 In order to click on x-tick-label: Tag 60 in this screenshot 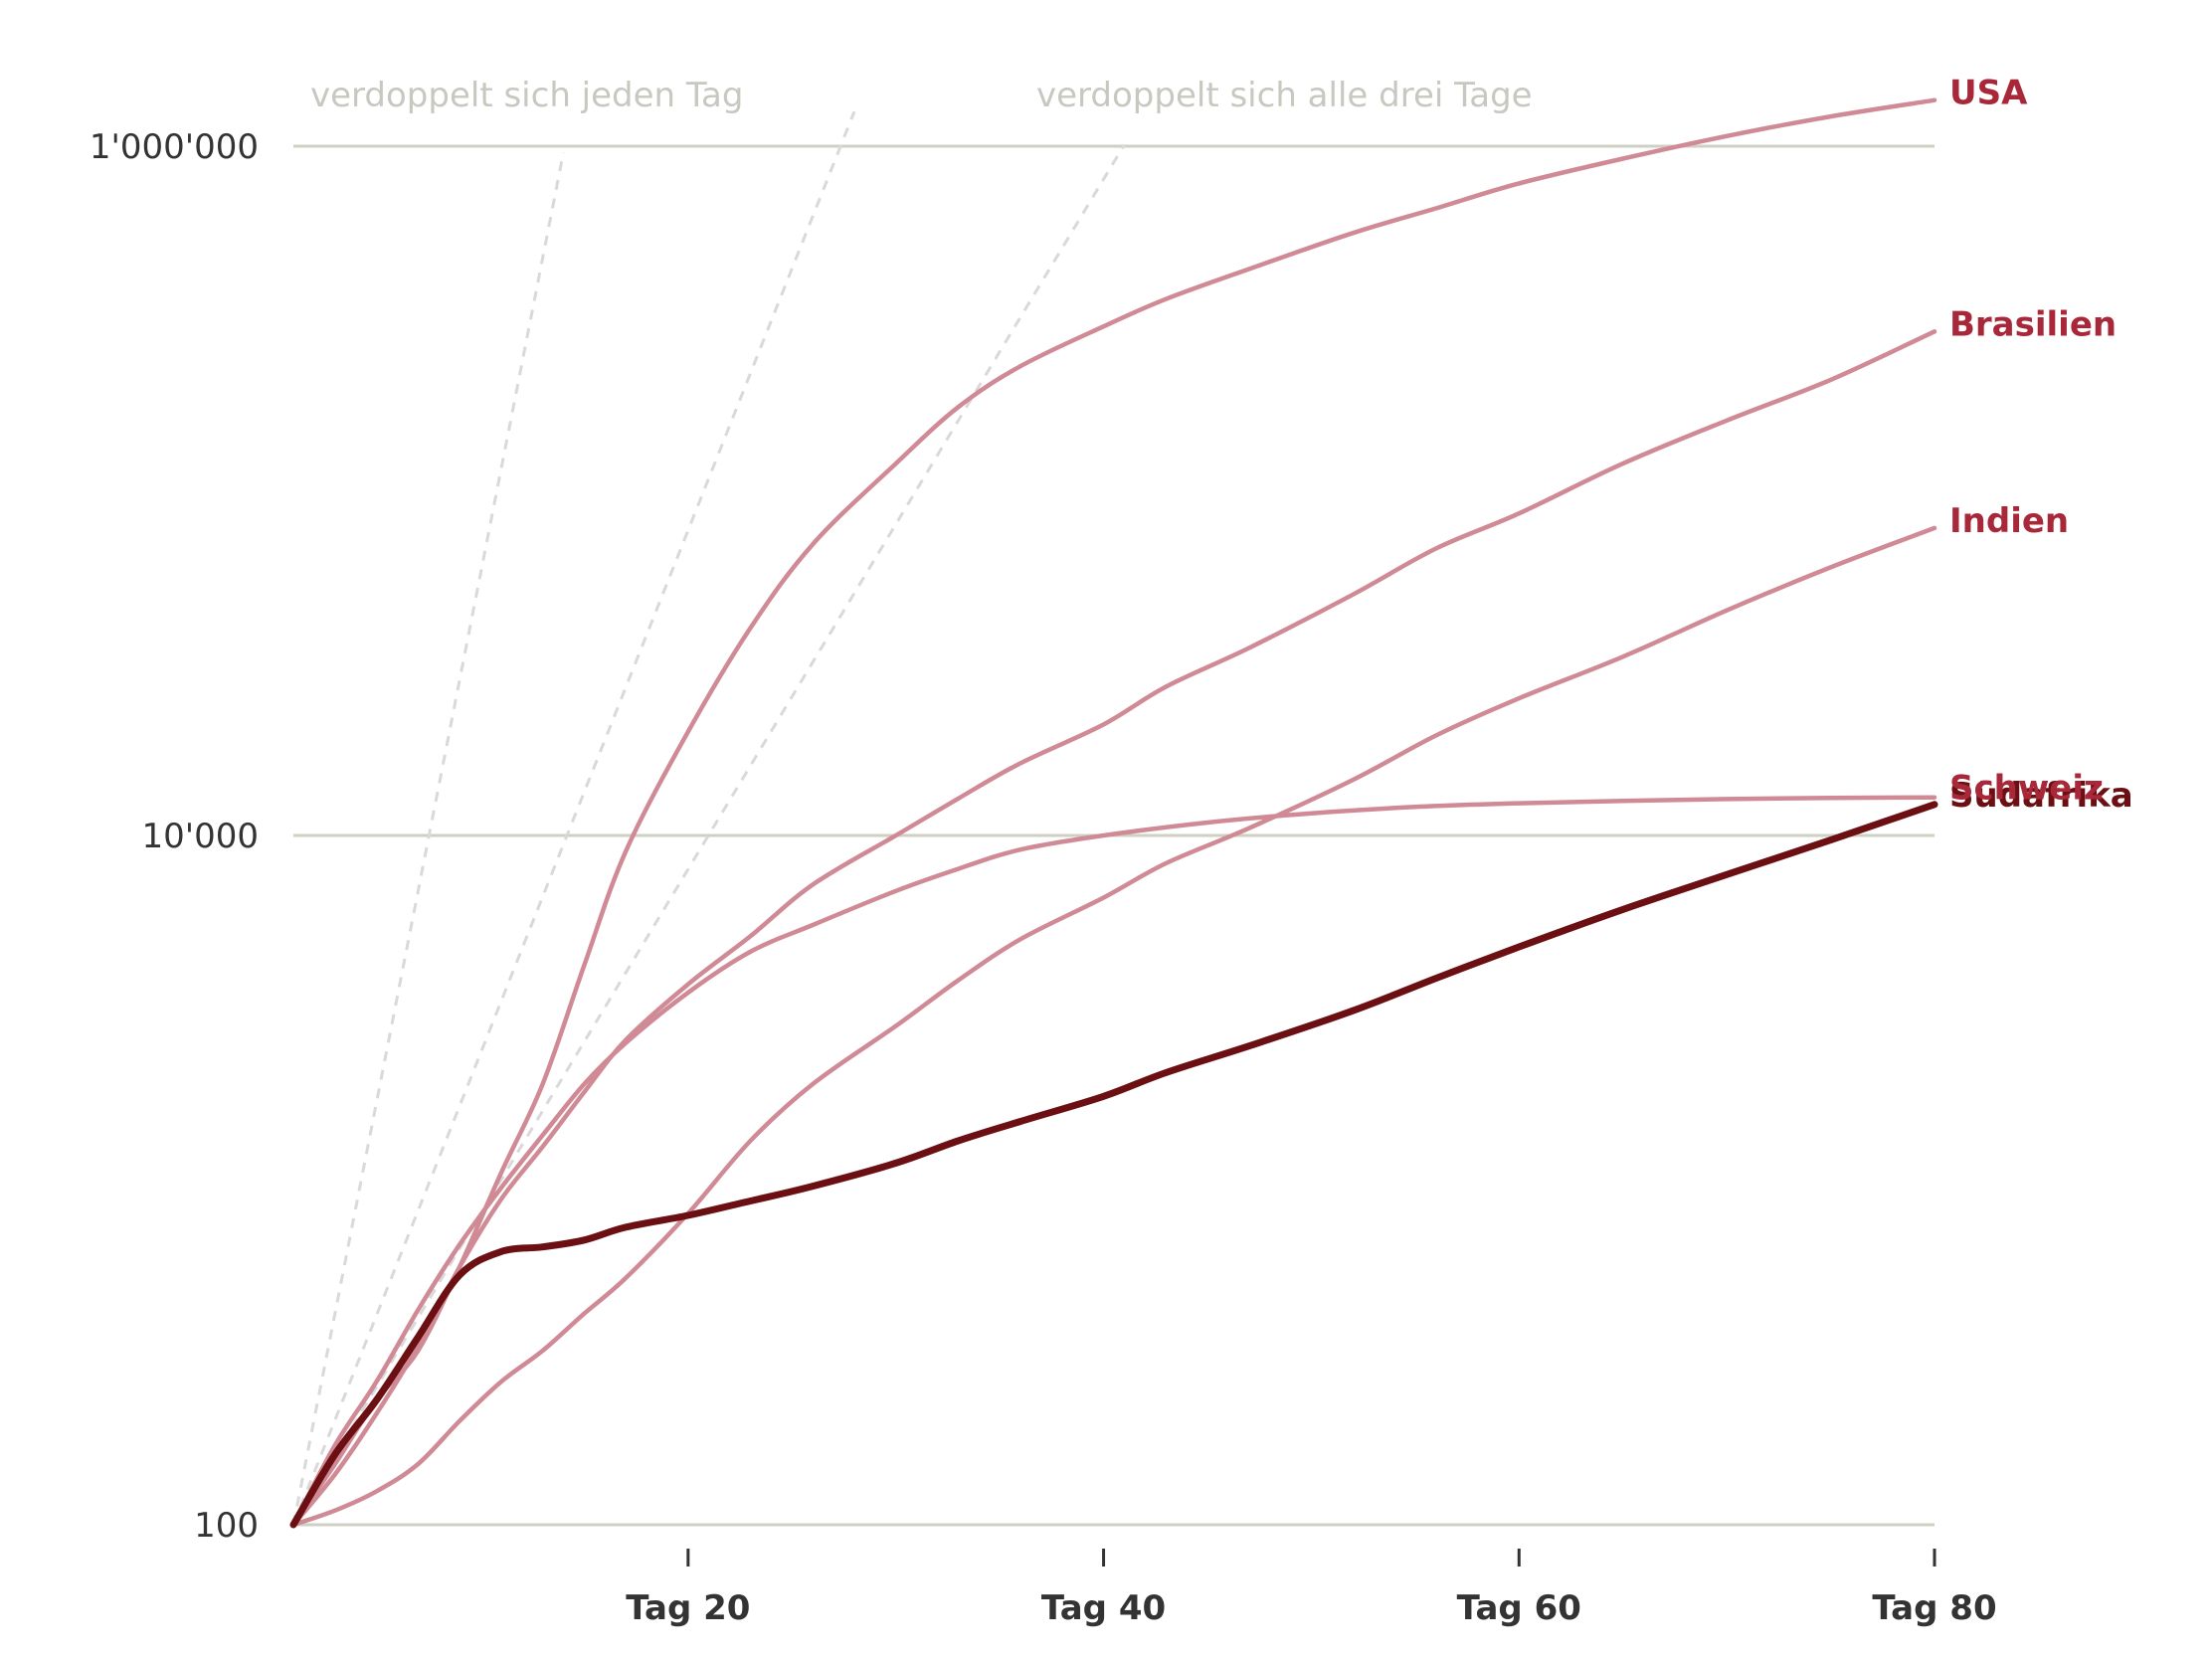, I will do `click(1519, 1608)`.